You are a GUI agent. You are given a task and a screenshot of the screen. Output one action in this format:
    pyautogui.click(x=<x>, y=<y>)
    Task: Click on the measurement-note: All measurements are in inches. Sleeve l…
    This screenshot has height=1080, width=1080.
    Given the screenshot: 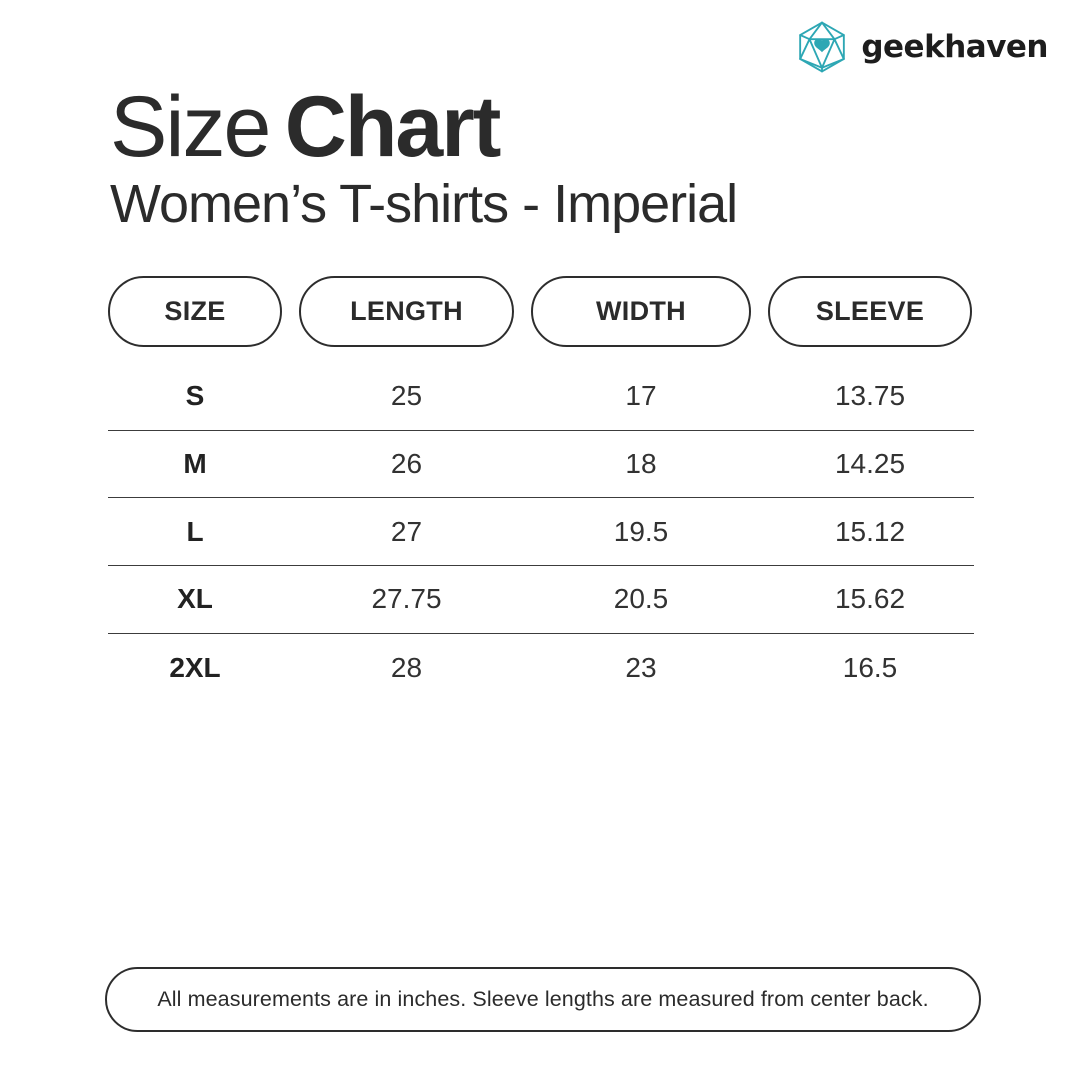 What is the action you would take?
    pyautogui.click(x=543, y=999)
    